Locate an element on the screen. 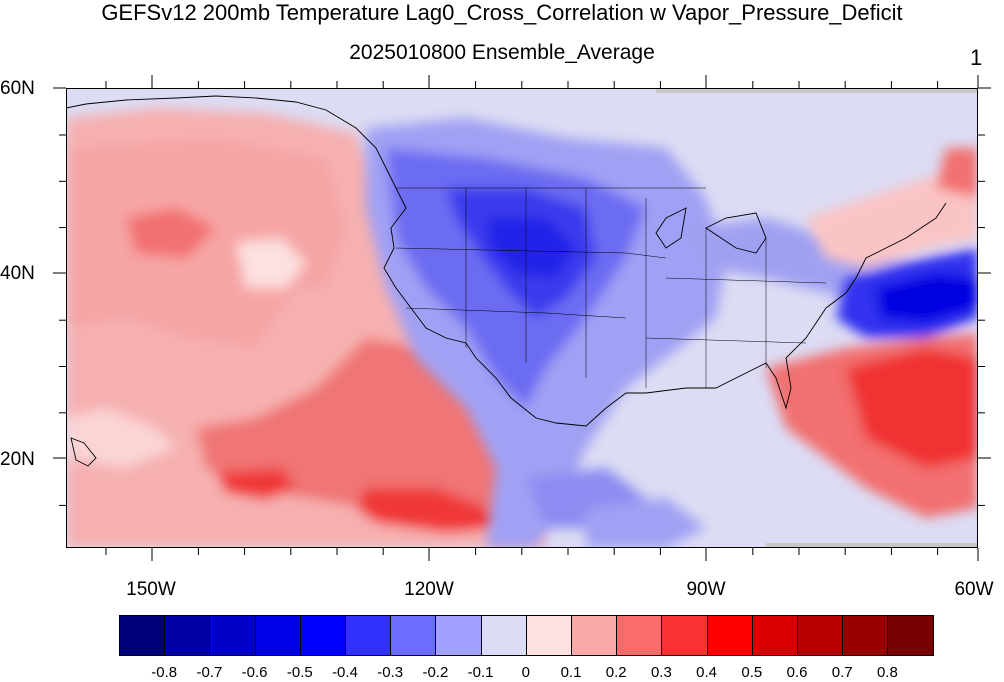 The width and height of the screenshot is (1004, 682). colorbar-label: -0.2 is located at coordinates (435, 672).